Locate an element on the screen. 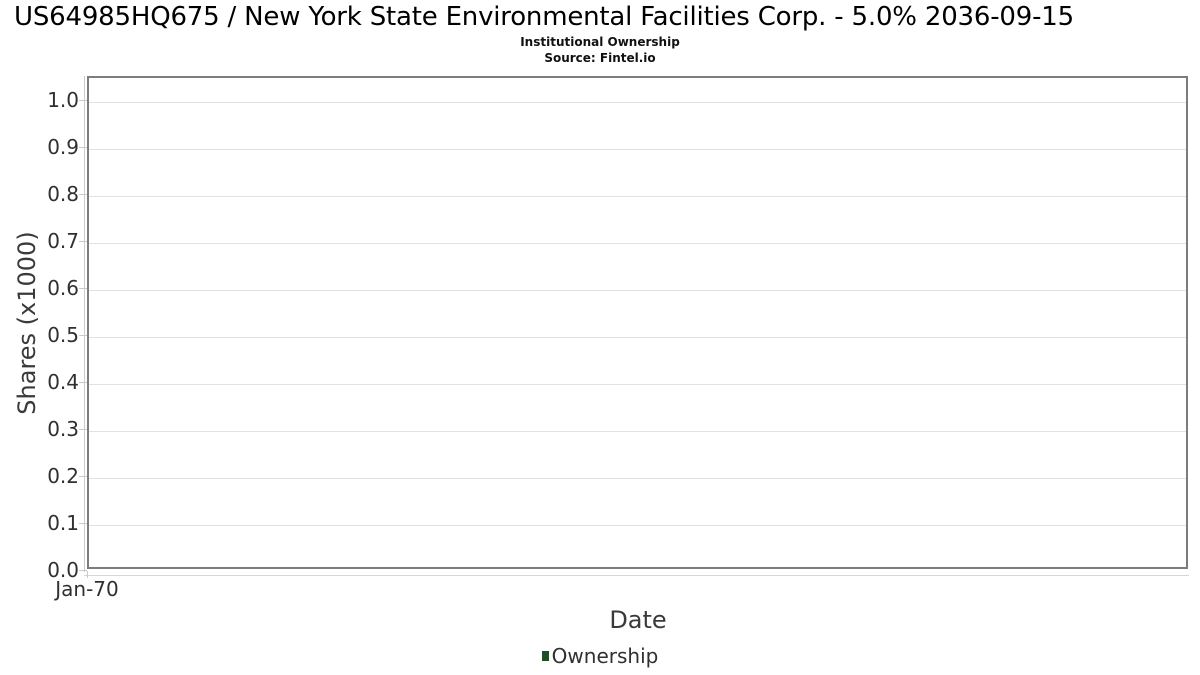 Image resolution: width=1200 pixels, height=675 pixels. legend-item-ownership: Ownership is located at coordinates (600, 656).